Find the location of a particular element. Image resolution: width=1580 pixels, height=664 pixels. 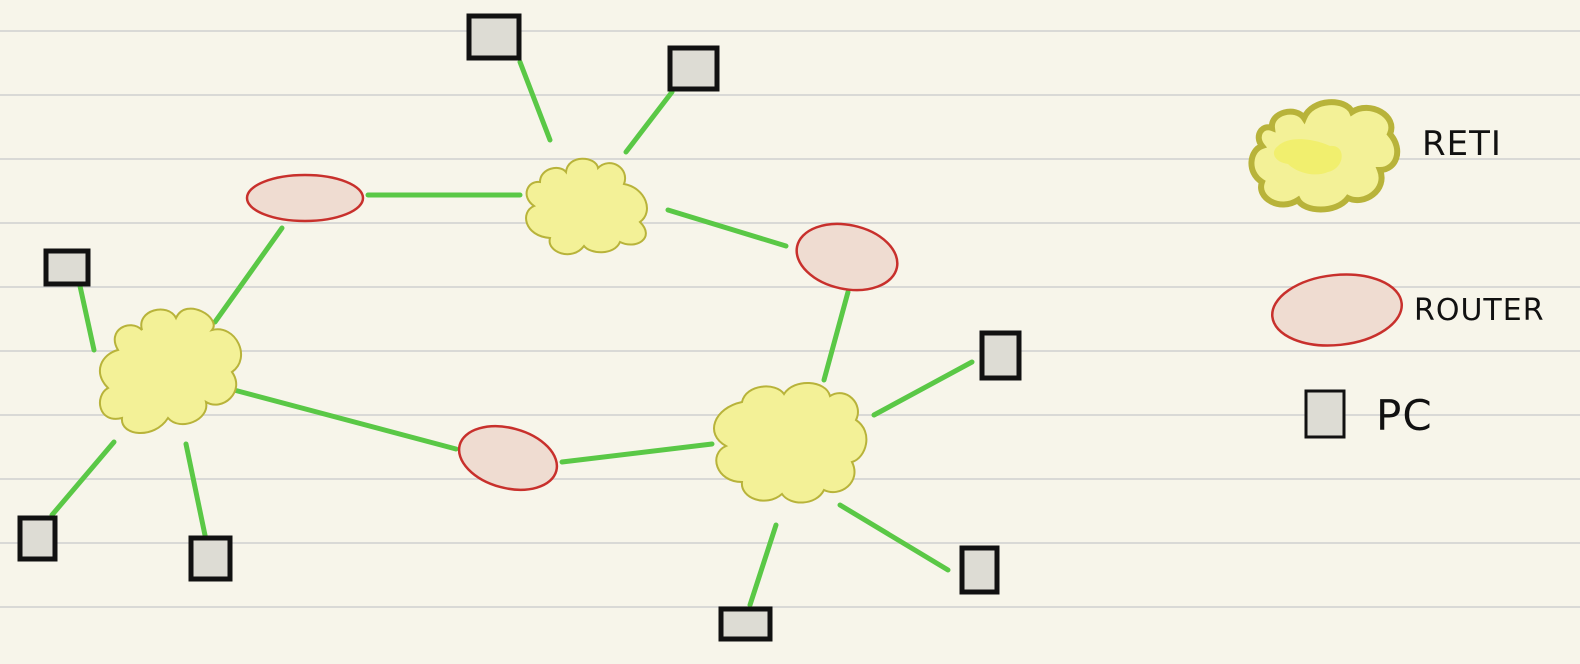

link-network1-pc3 is located at coordinates (87, 318).